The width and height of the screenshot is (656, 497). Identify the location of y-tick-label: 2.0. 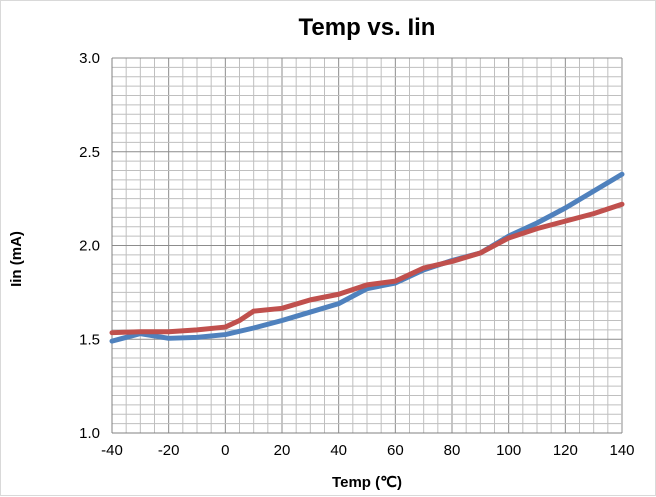
(89, 246).